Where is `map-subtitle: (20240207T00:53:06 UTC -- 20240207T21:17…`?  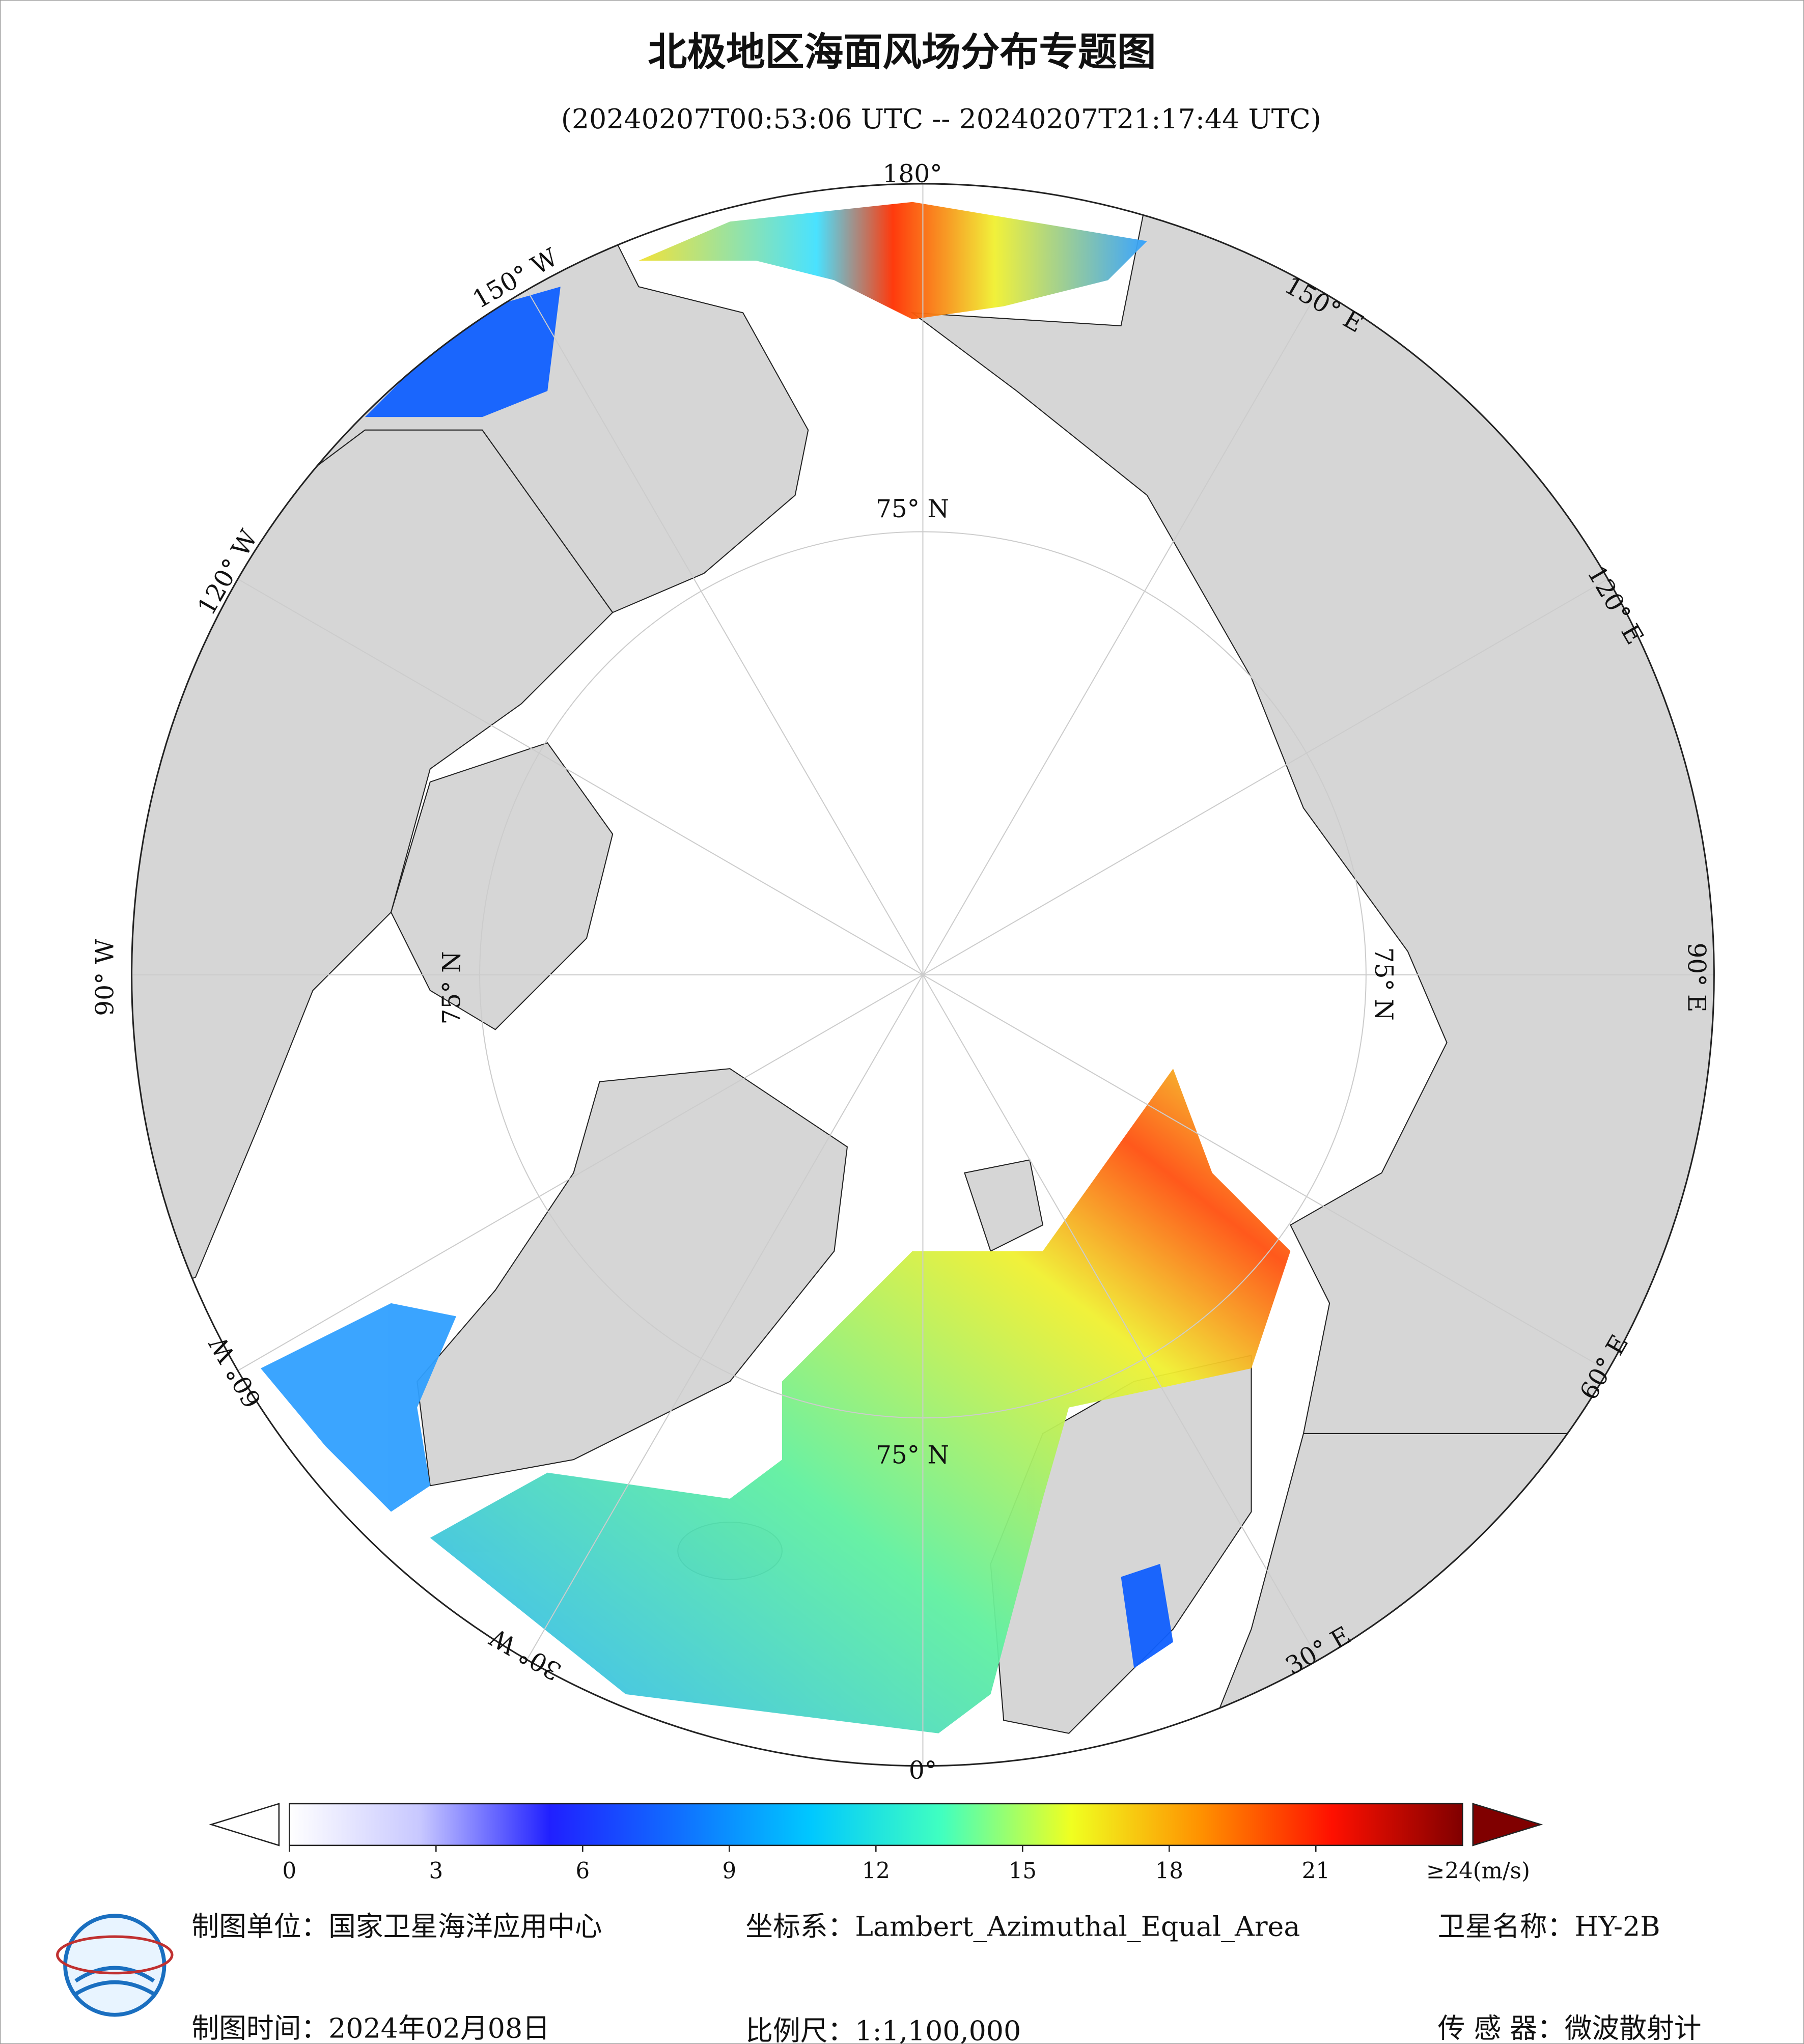 map-subtitle: (20240207T00:53:06 UTC -- 20240207T21:17… is located at coordinates (941, 119).